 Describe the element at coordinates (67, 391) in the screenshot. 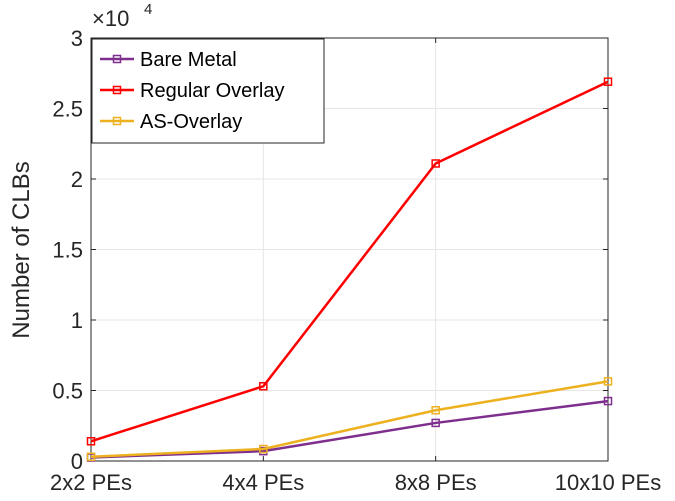

I see `y-tick-label: 0.5` at that location.